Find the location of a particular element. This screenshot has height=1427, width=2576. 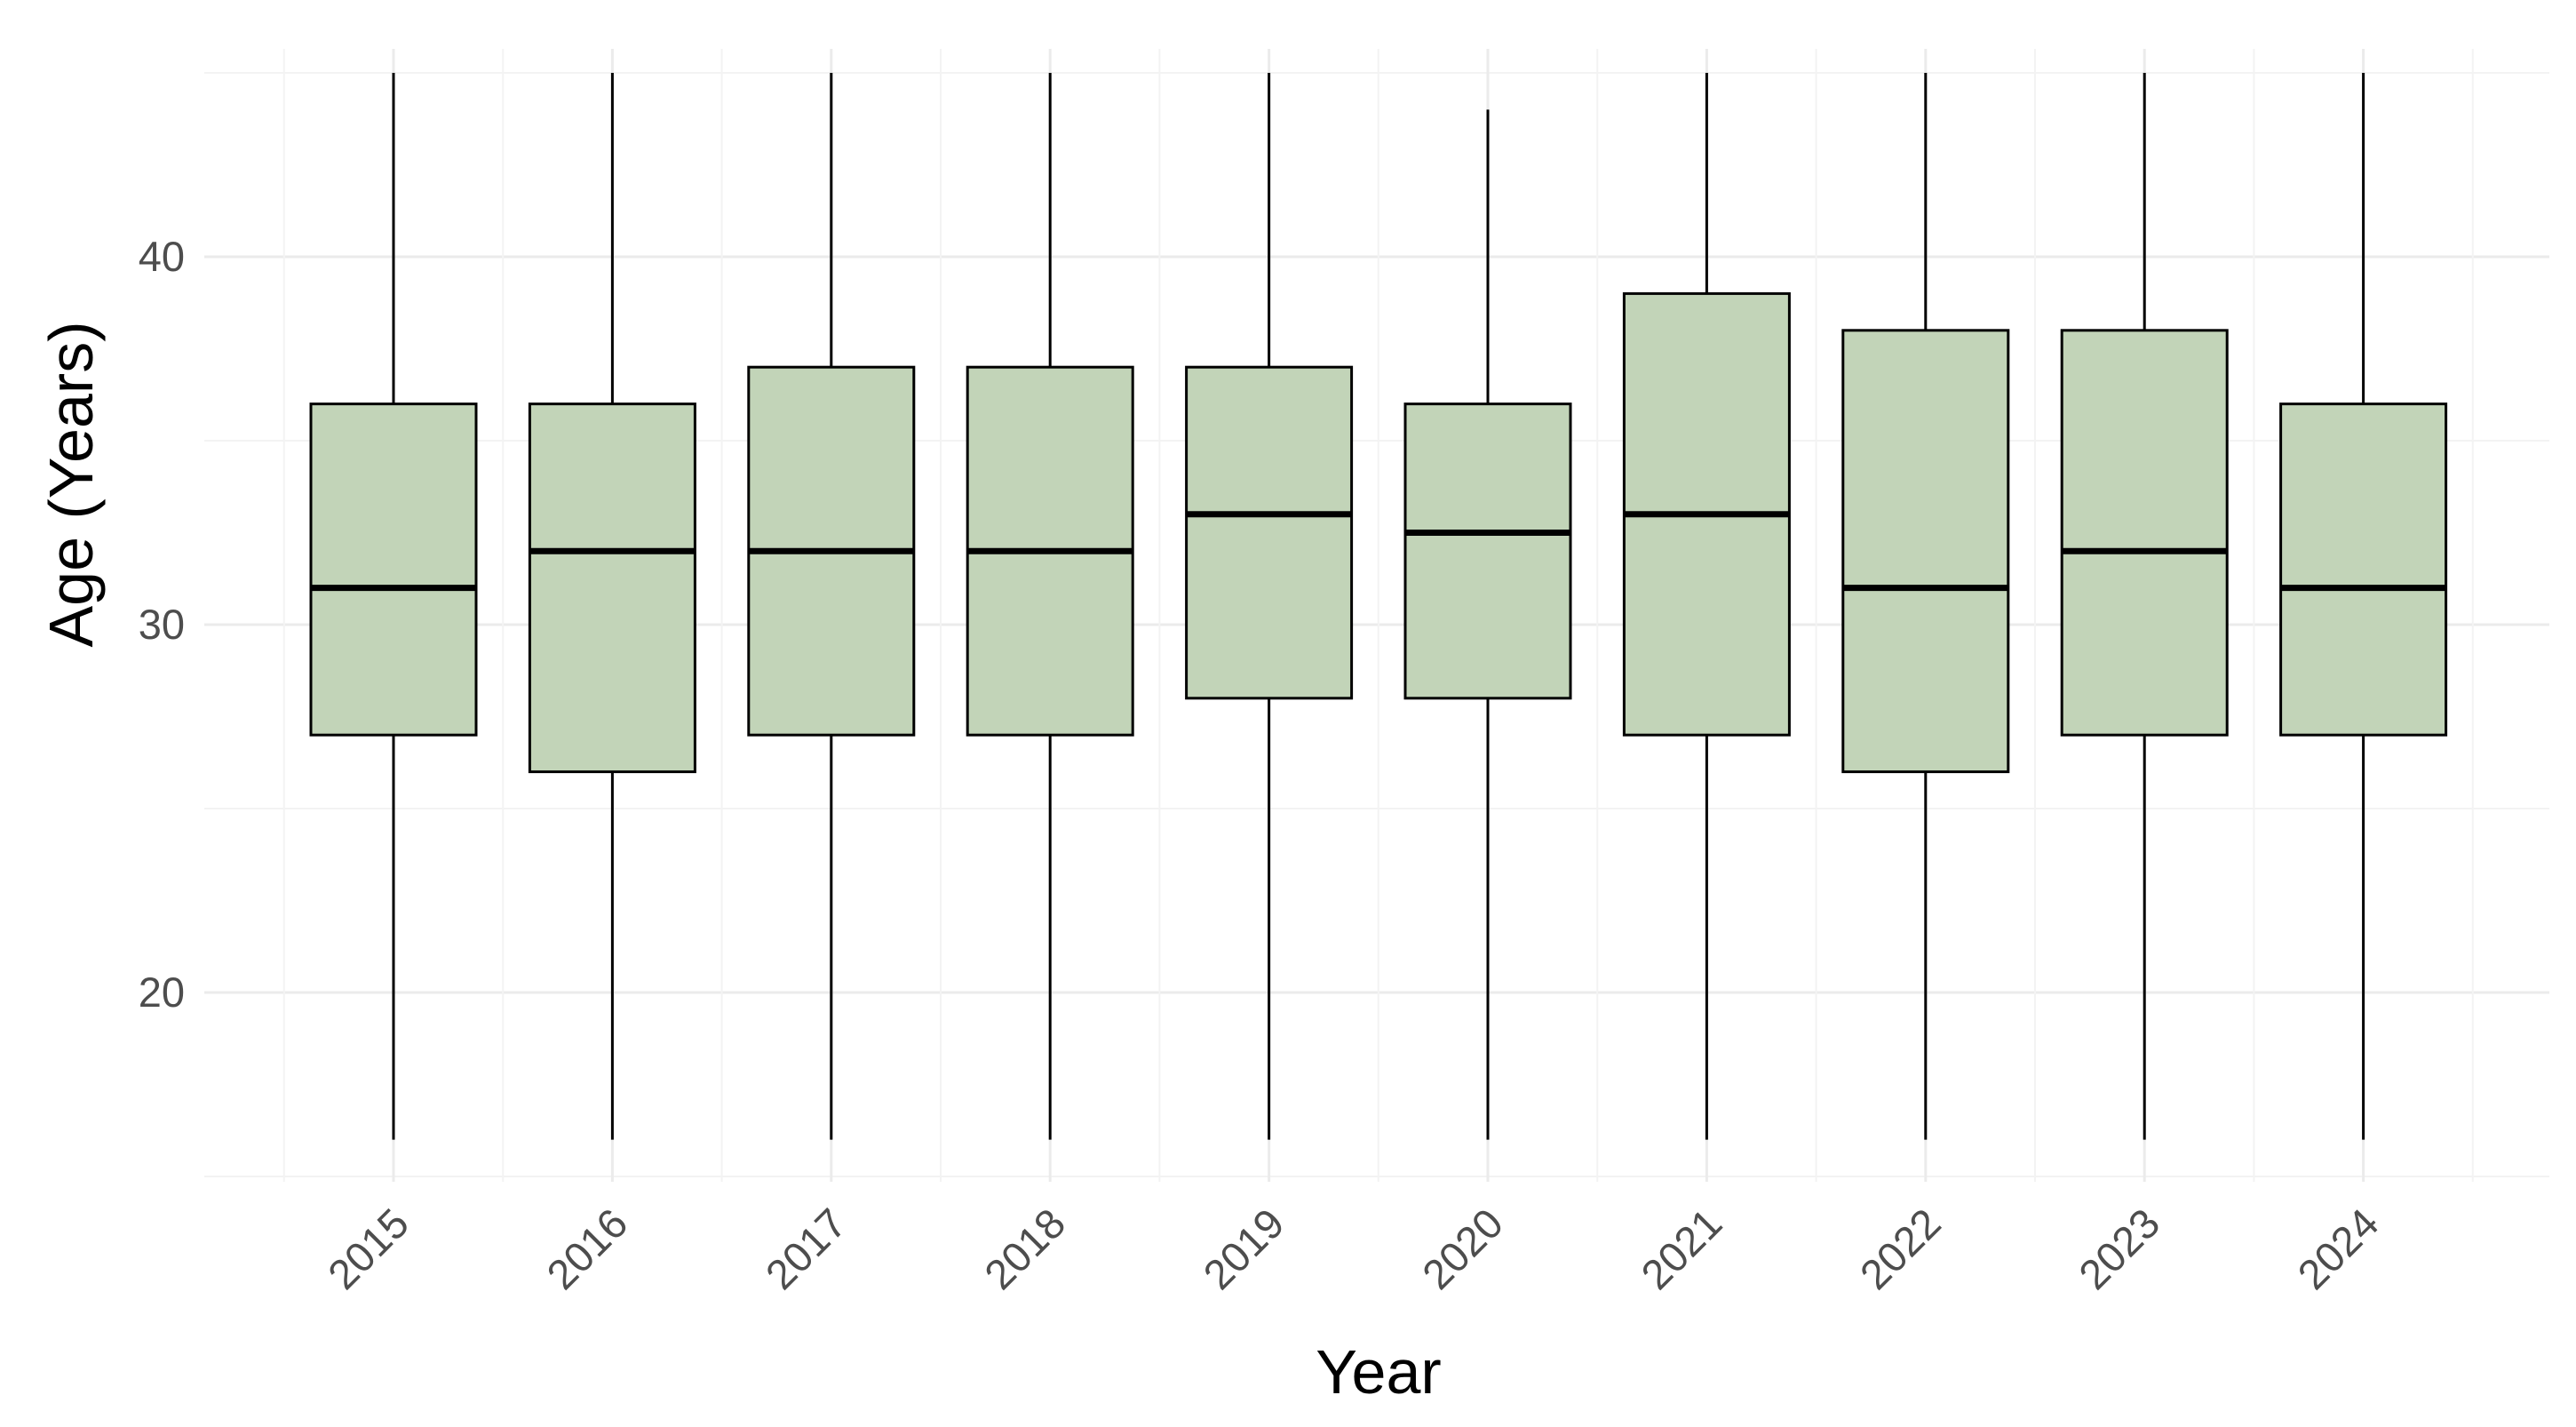

box-2019 is located at coordinates (1269, 606).